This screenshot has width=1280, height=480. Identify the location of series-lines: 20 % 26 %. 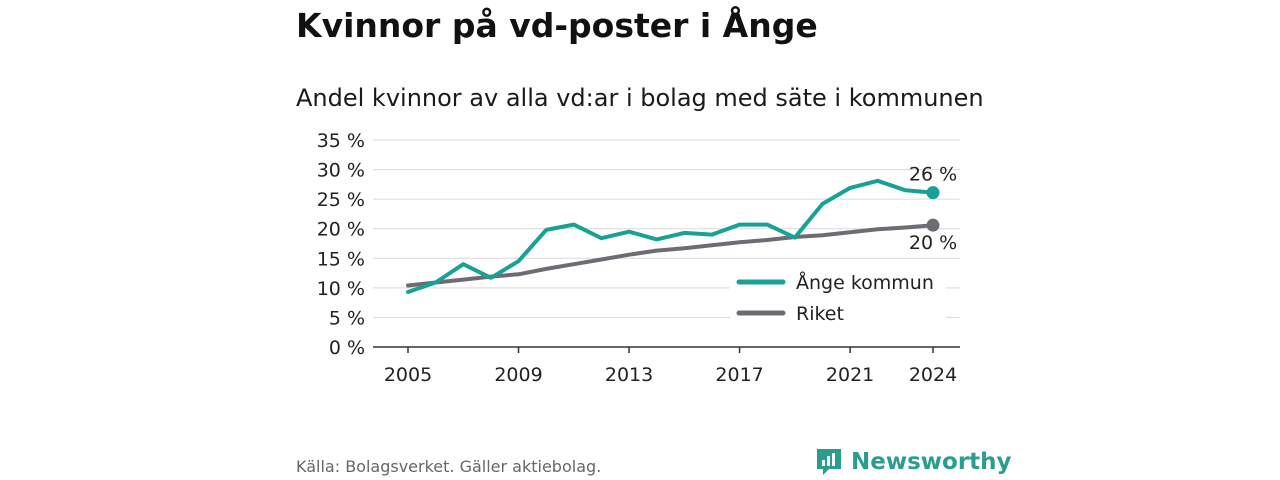
(681, 229).